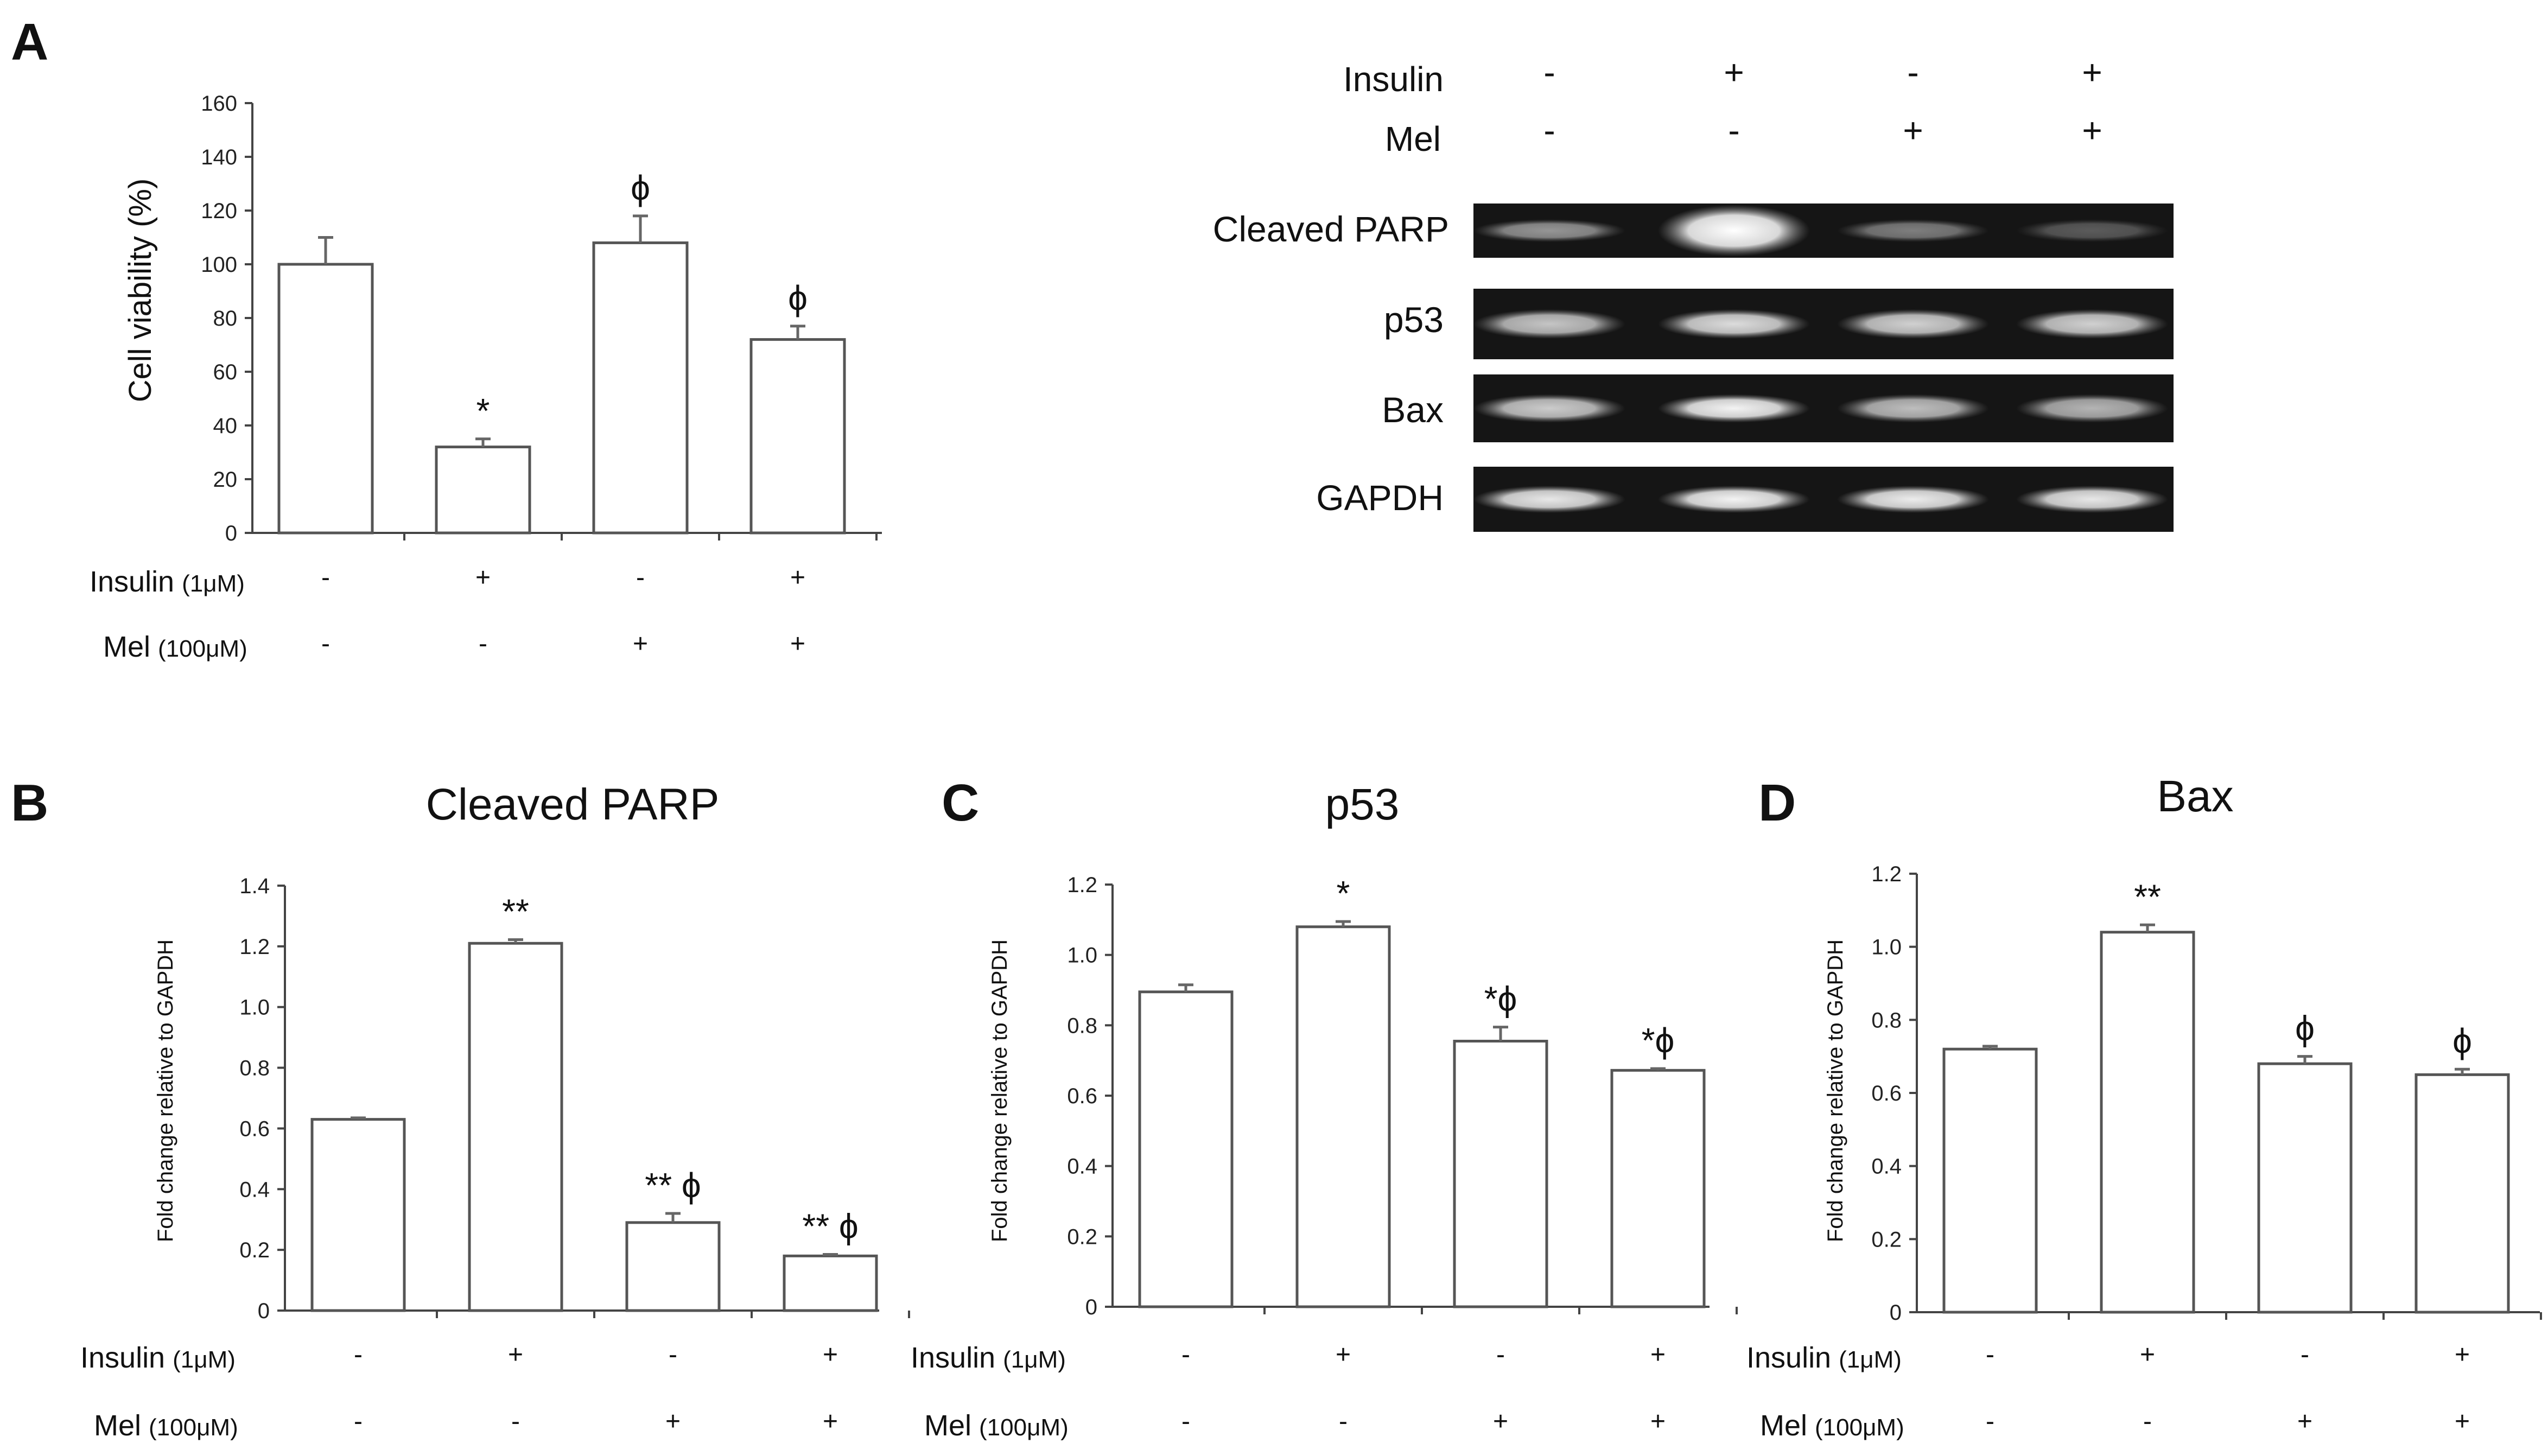 This screenshot has height=1456, width=2548. Describe the element at coordinates (1402, 1154) in the screenshot. I see `chart-c: 0 0.2 0.4 0.6 0.8 1.0 1.2 - - * + - *ϕ - + *ϕ + +` at that location.